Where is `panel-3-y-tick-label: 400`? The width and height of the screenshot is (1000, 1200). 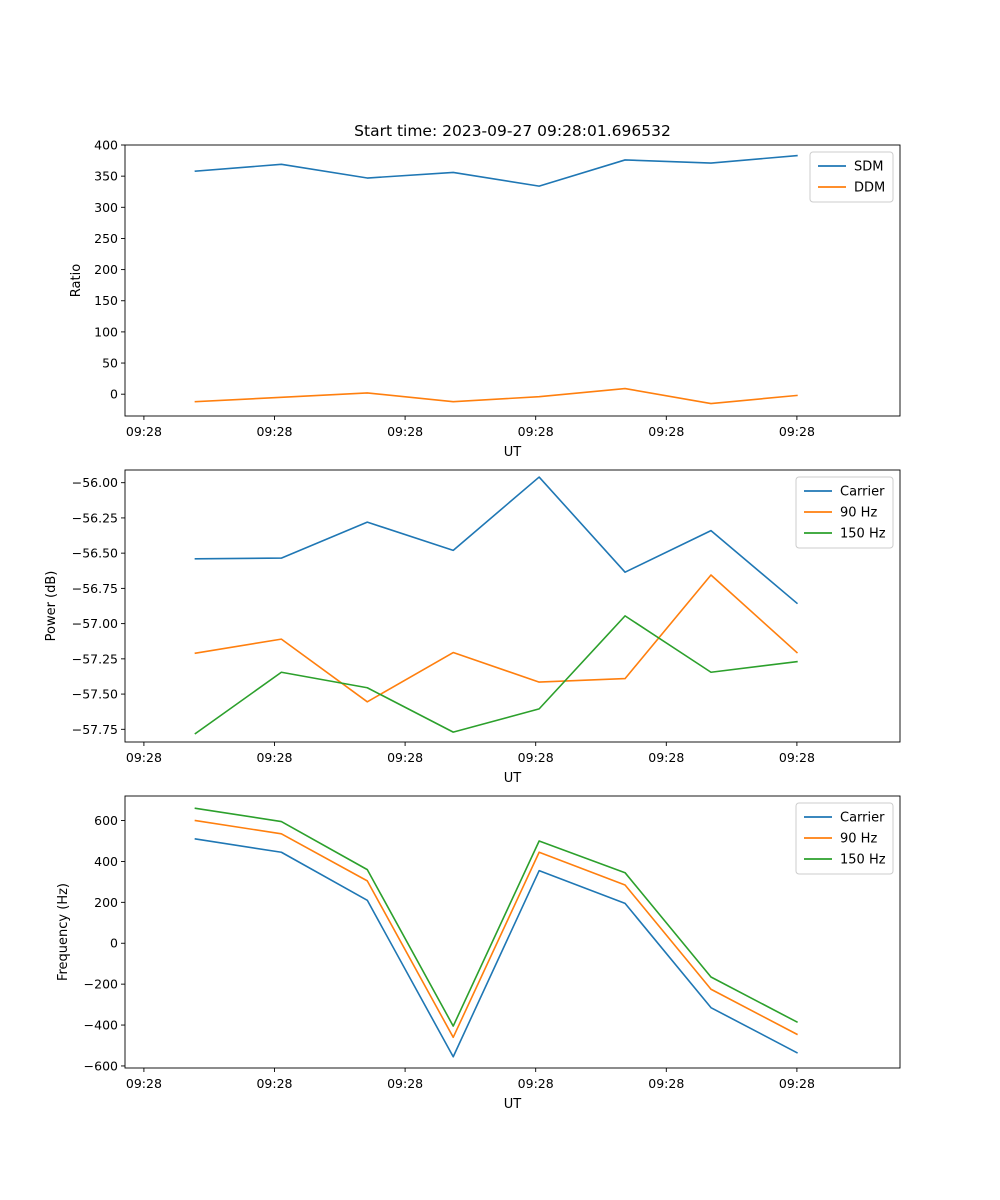 panel-3-y-tick-label: 400 is located at coordinates (106, 861).